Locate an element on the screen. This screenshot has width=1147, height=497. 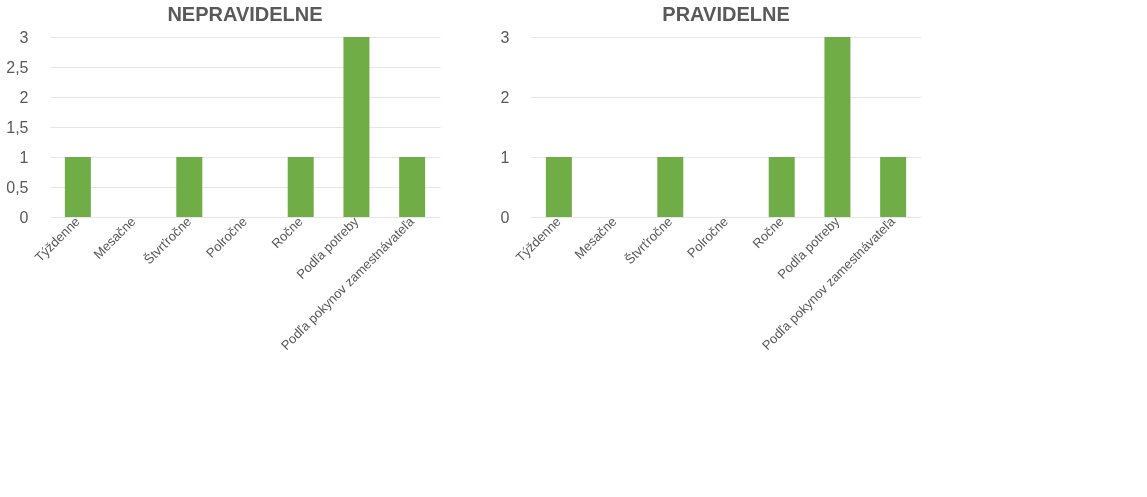
chart-title: NEPRAVIDELNE is located at coordinates (245, 14).